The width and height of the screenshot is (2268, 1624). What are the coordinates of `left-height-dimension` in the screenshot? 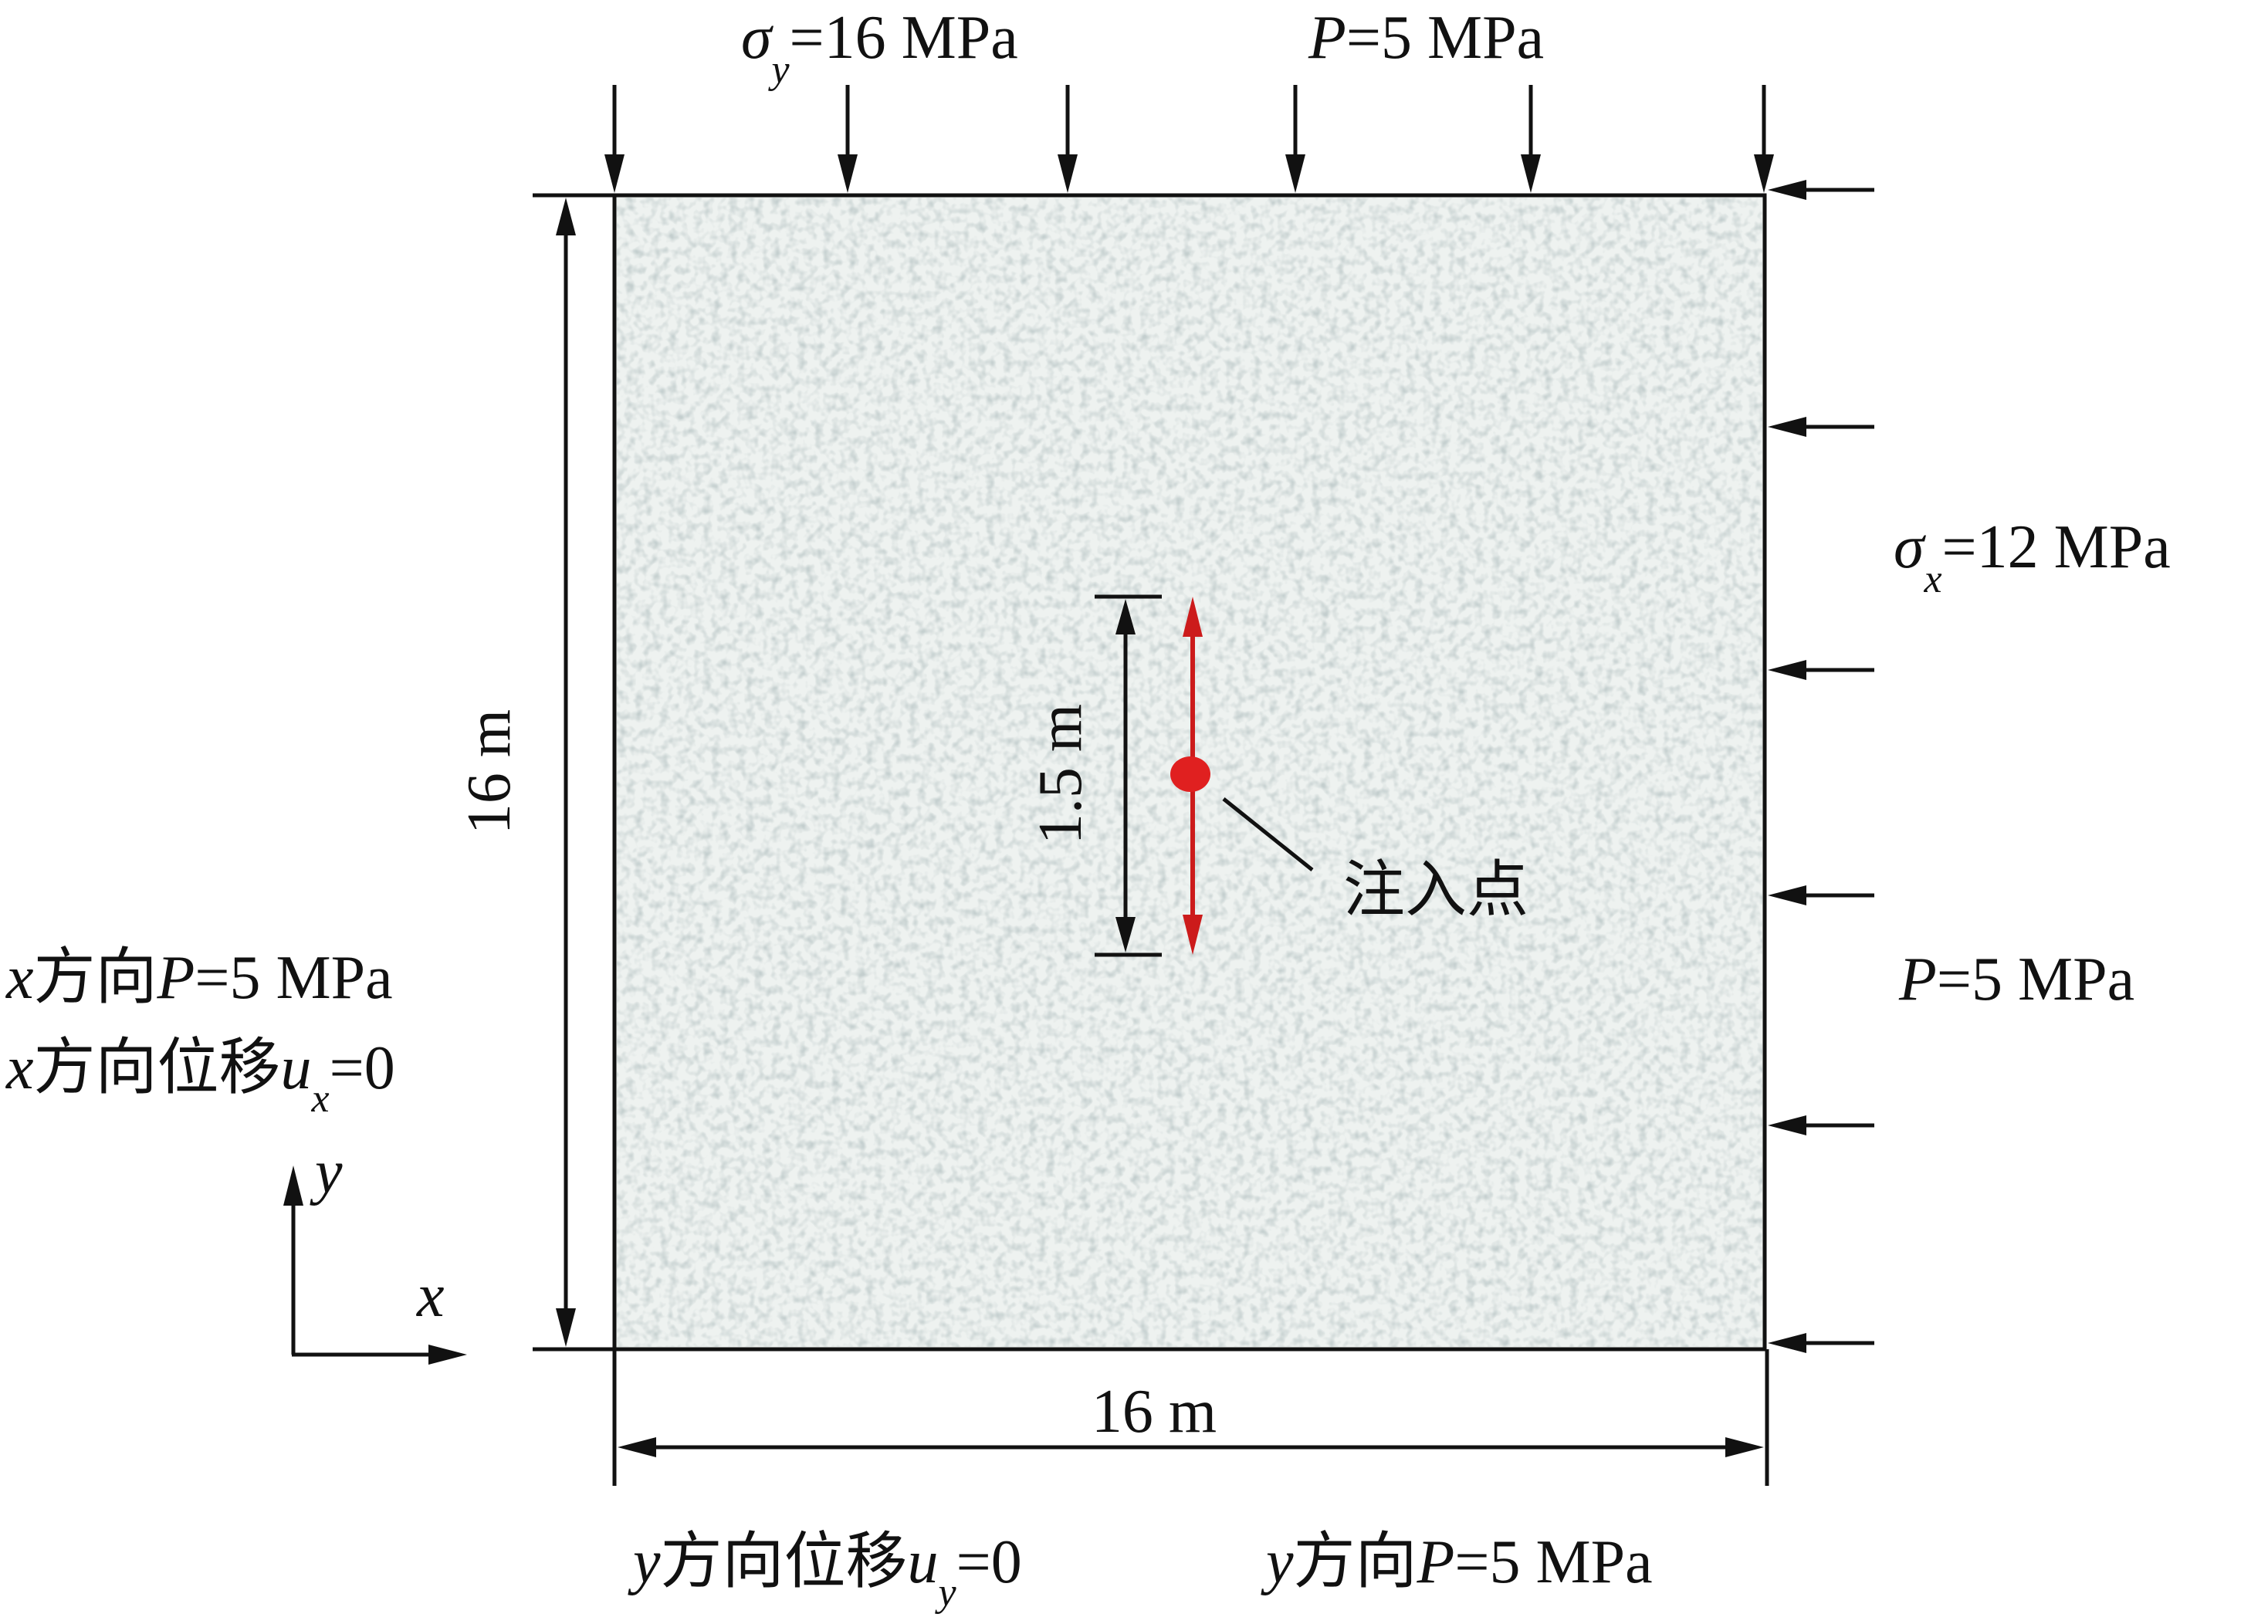 It's located at (573, 773).